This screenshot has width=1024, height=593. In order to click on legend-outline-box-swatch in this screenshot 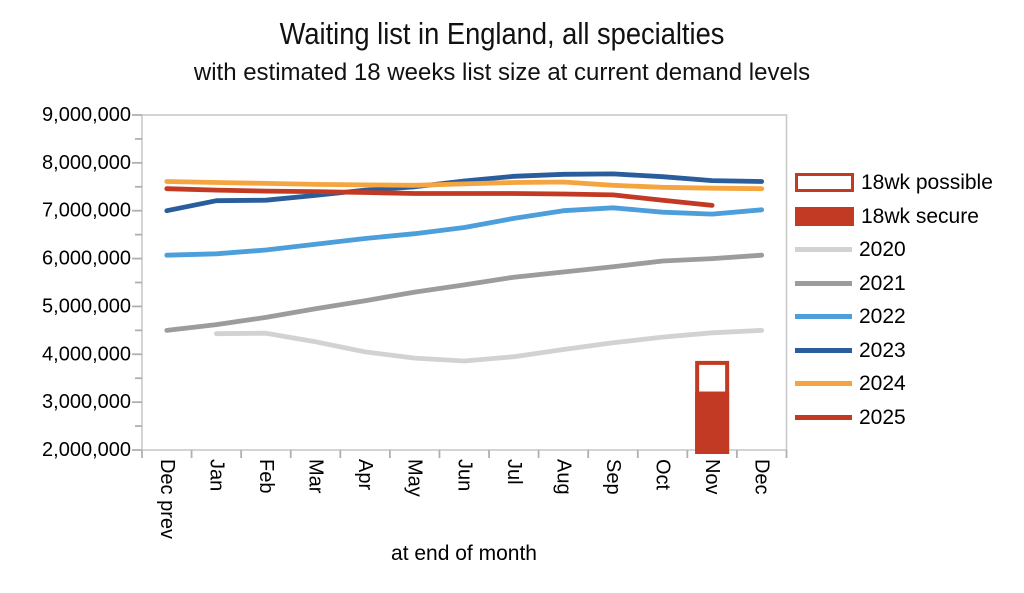, I will do `click(824, 183)`.